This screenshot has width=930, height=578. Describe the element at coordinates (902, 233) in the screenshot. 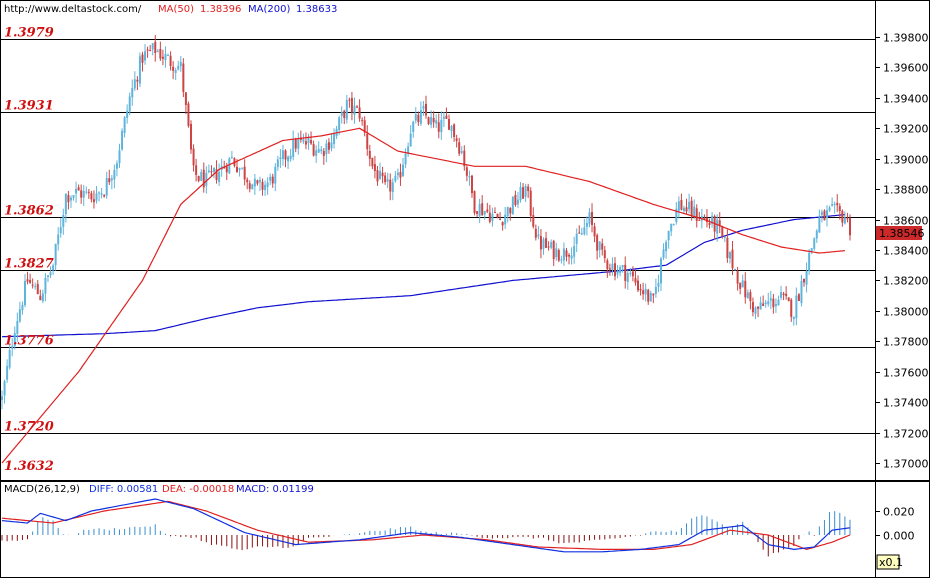

I see `last-price-badge: 1.38546` at that location.